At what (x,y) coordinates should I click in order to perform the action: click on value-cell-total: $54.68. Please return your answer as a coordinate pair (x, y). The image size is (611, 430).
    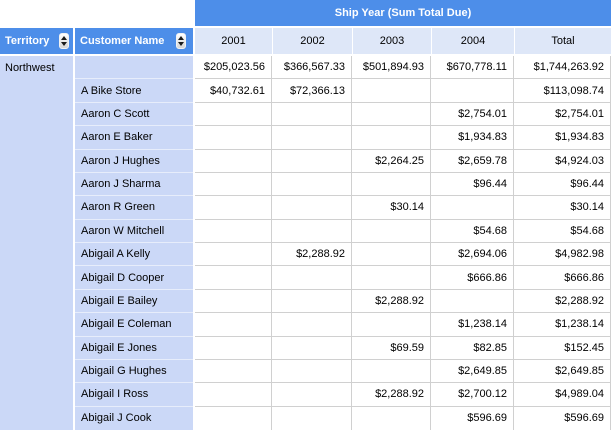
    Looking at the image, I should click on (562, 231).